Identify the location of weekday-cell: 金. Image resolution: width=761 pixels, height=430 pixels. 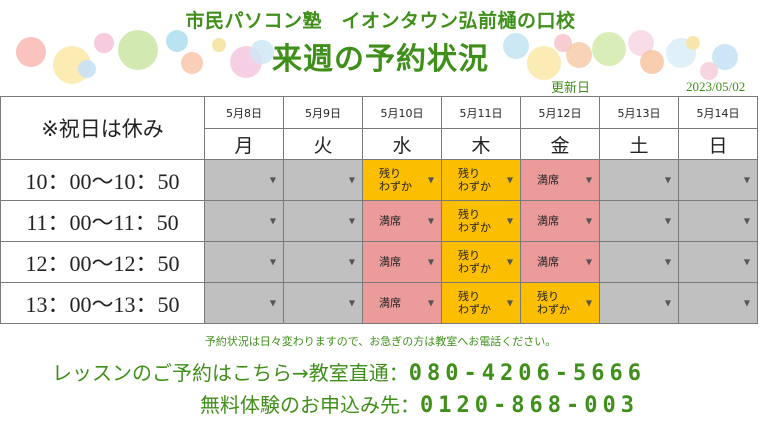
(560, 144).